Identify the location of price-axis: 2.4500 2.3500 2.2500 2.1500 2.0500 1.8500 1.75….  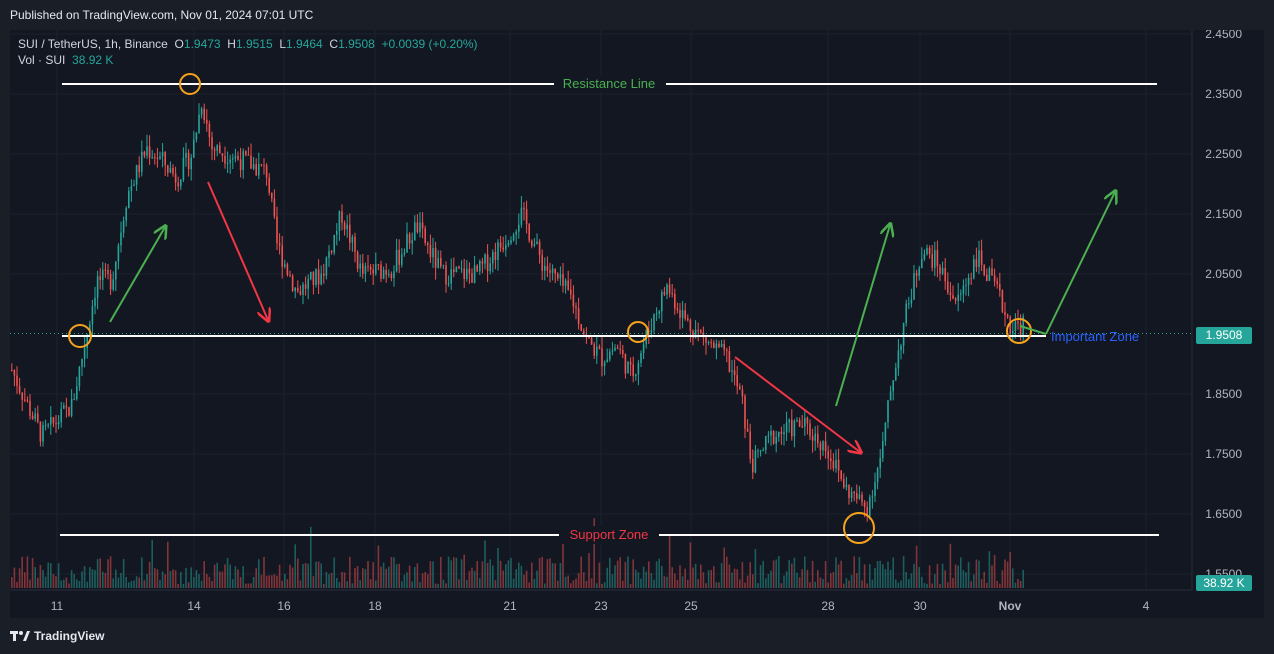
(1223, 305).